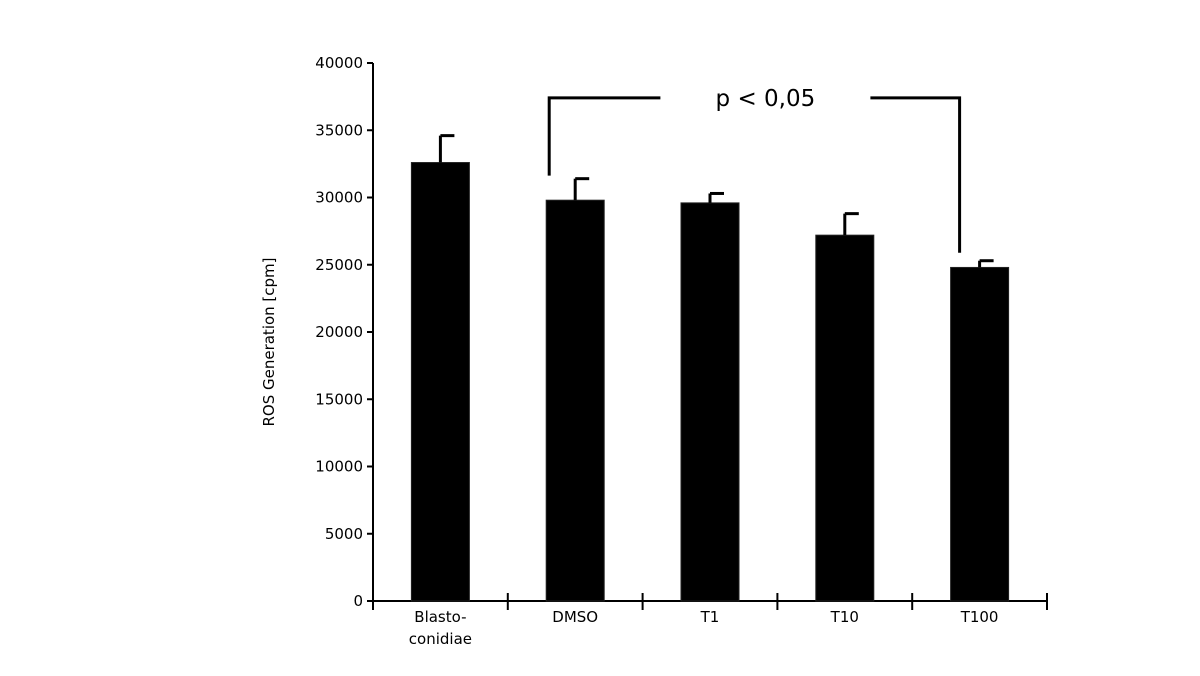 Image resolution: width=1200 pixels, height=676 pixels. What do you see at coordinates (604, 136) in the screenshot?
I see `significance-bracket-left` at bounding box center [604, 136].